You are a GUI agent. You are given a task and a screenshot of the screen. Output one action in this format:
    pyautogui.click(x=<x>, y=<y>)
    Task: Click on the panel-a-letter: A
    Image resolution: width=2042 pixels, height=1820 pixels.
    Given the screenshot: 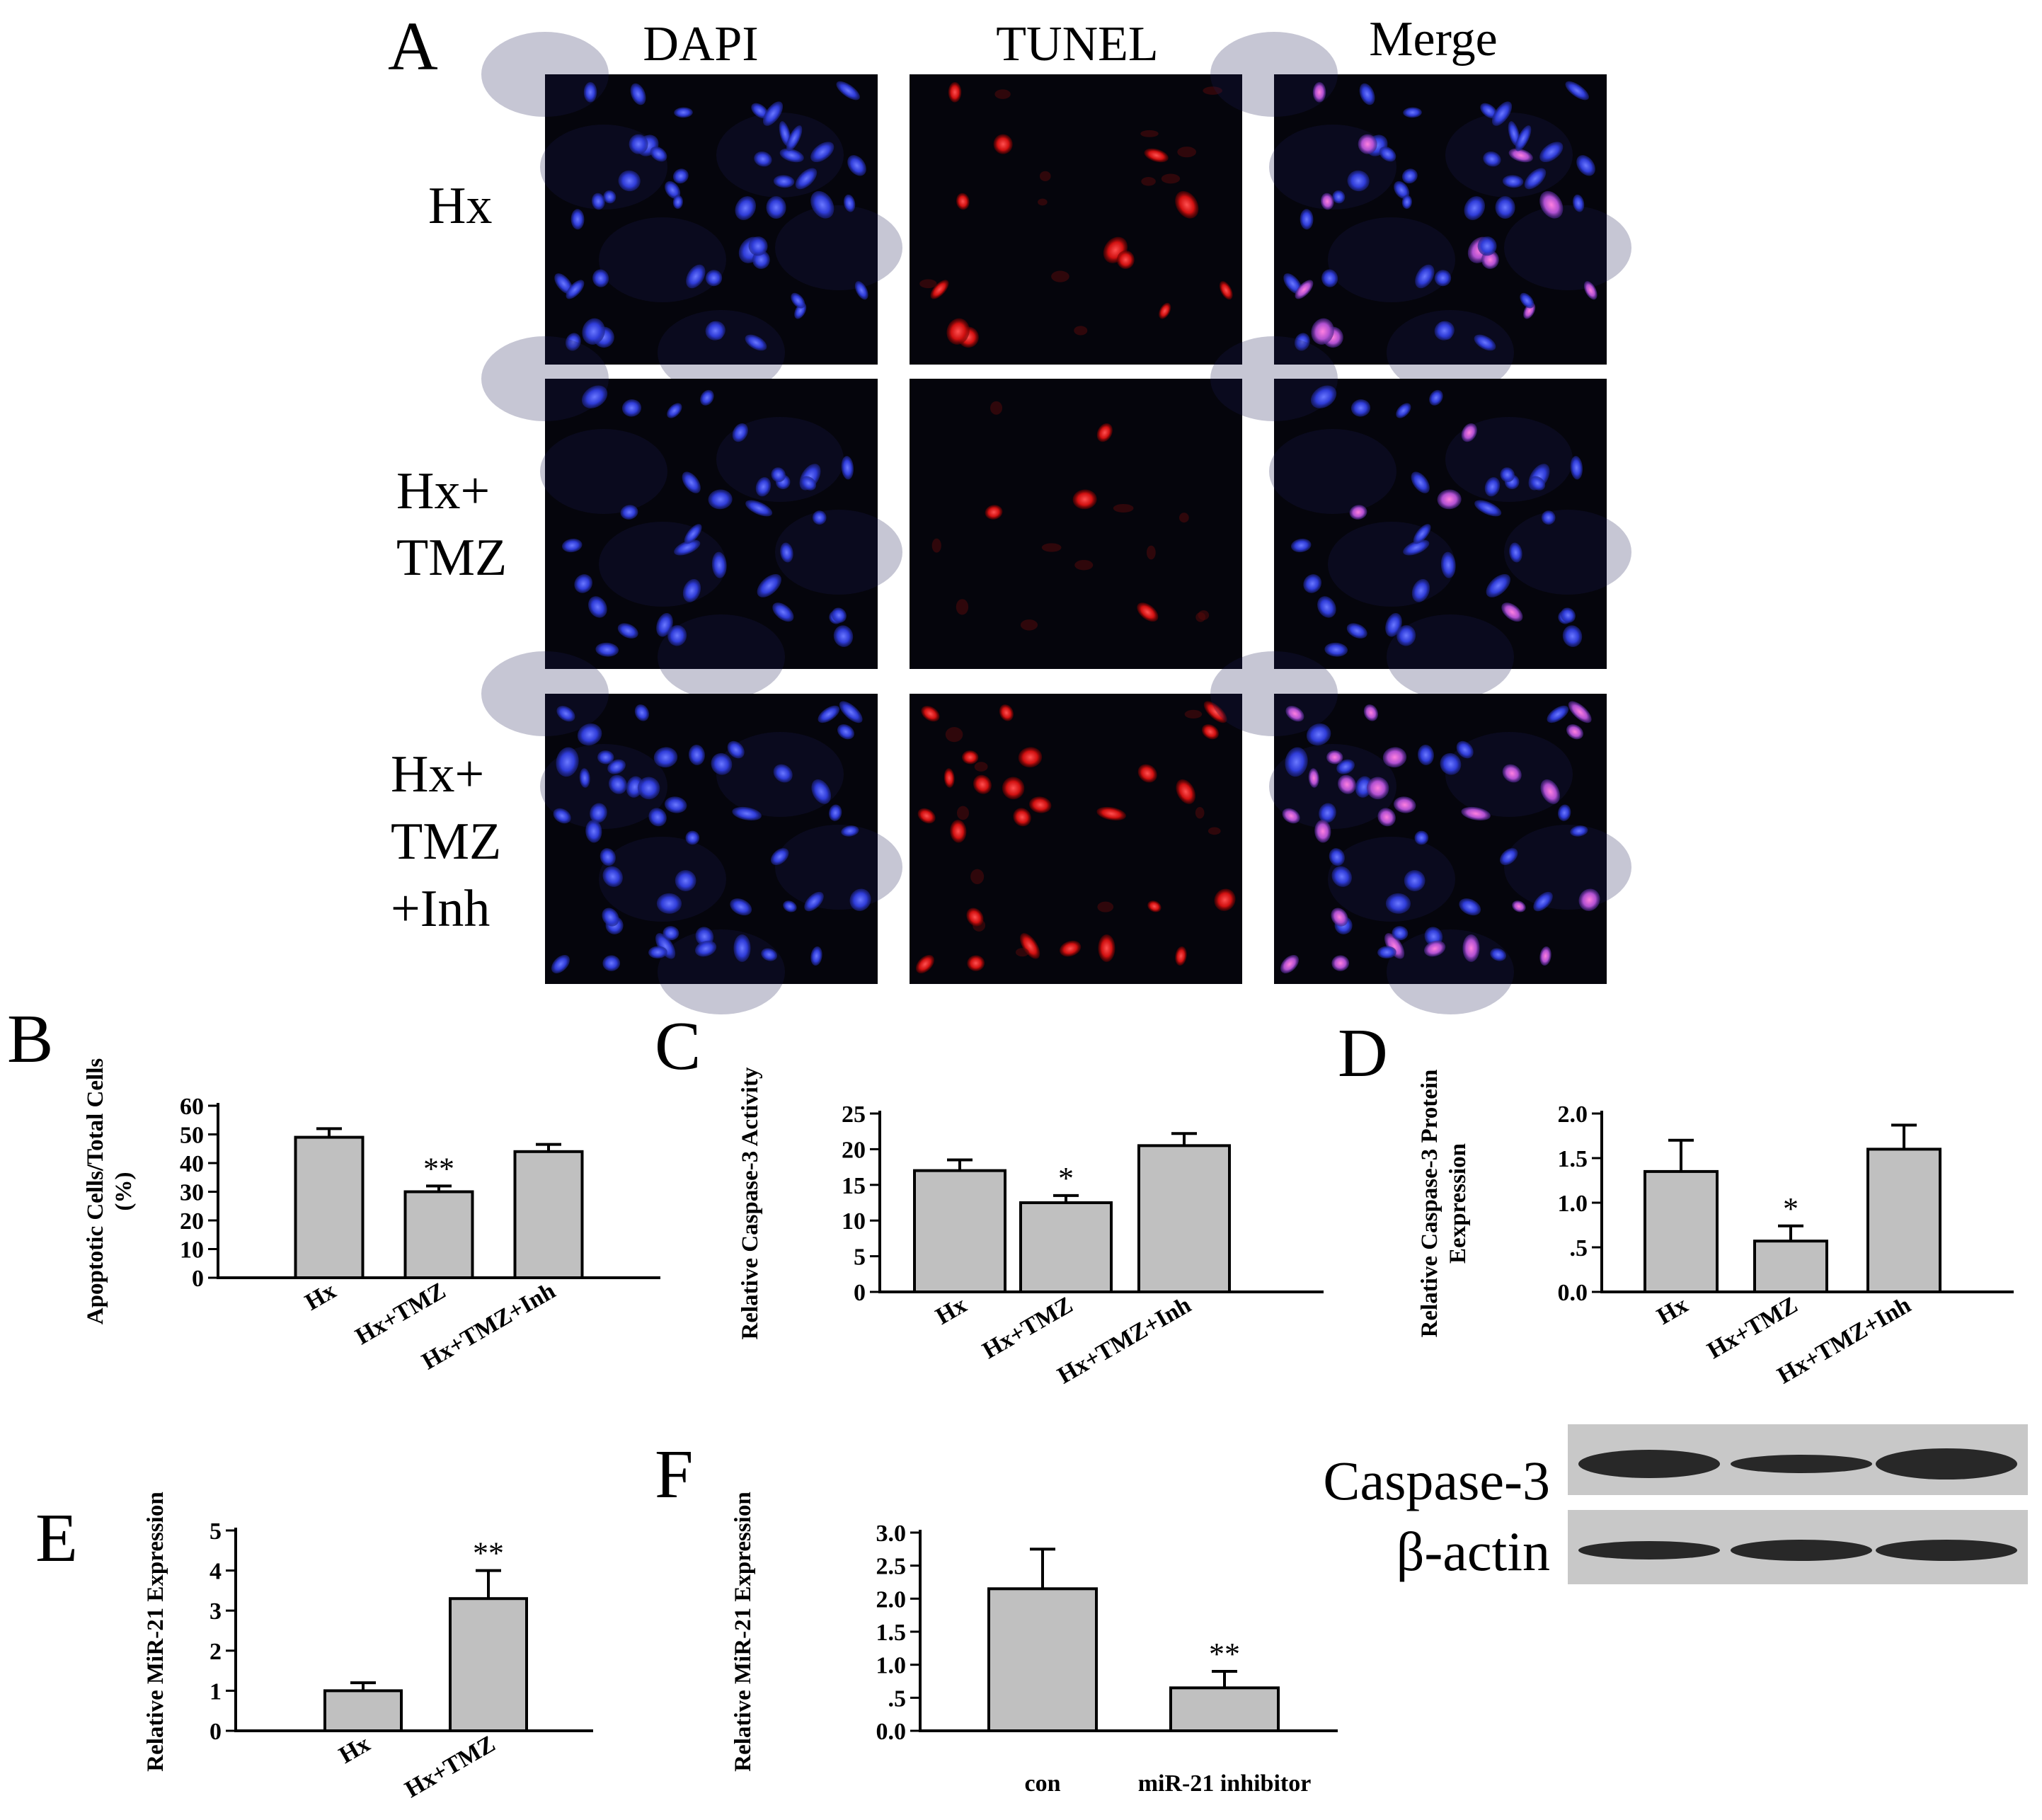 What is the action you would take?
    pyautogui.click(x=413, y=46)
    